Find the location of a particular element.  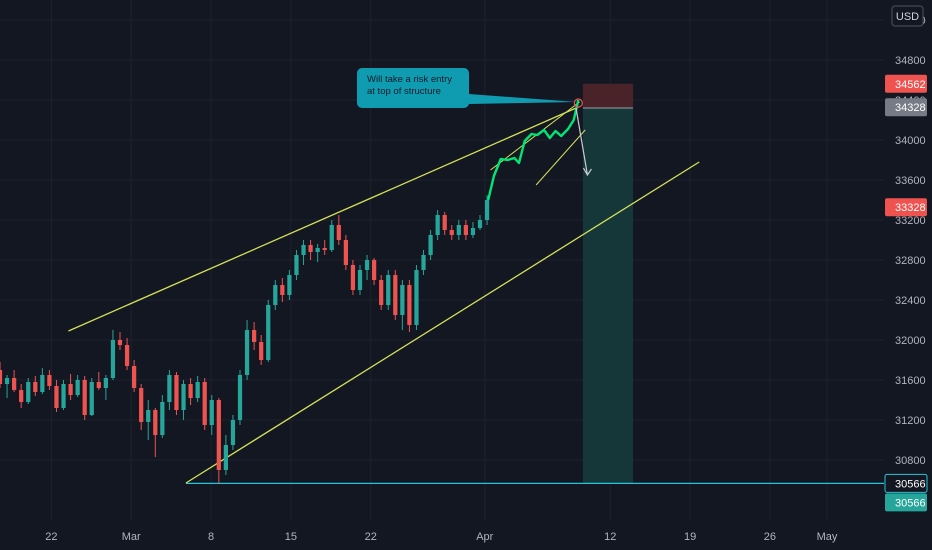

time-tick-label: May is located at coordinates (827, 537).